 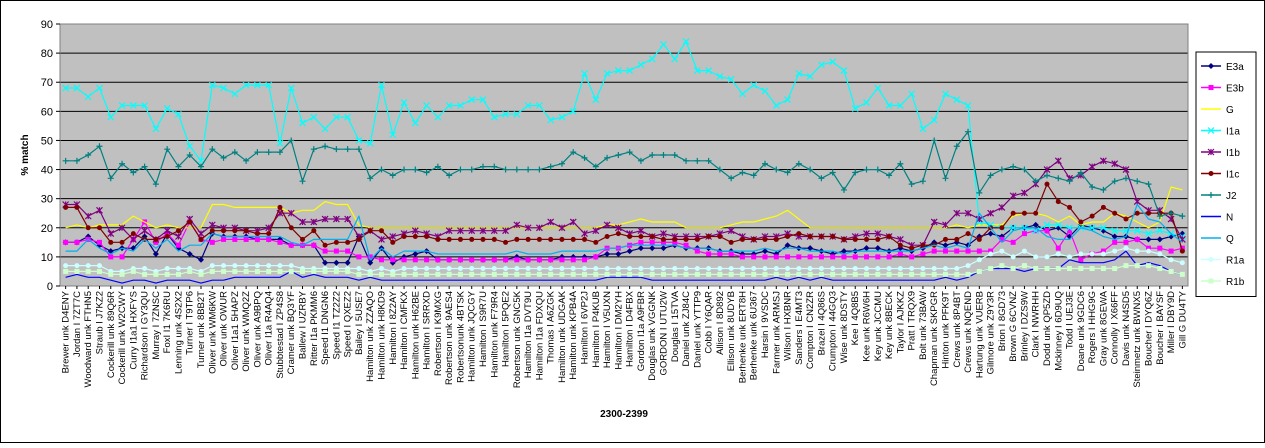 What do you see at coordinates (1002, 321) in the screenshot?
I see `x-tick-label: Brion I 8GD73` at bounding box center [1002, 321].